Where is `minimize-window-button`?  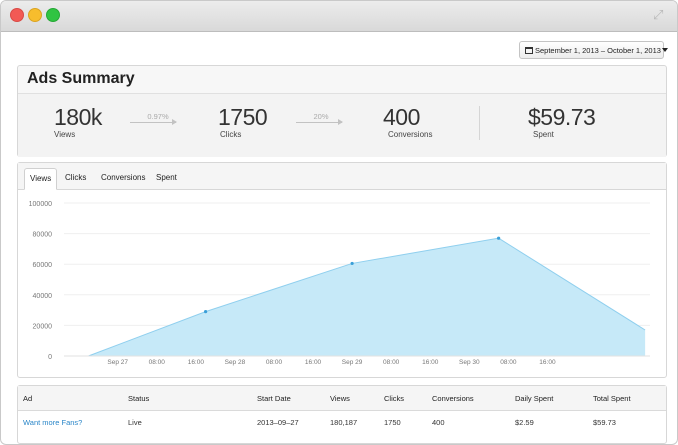 minimize-window-button is located at coordinates (35, 15).